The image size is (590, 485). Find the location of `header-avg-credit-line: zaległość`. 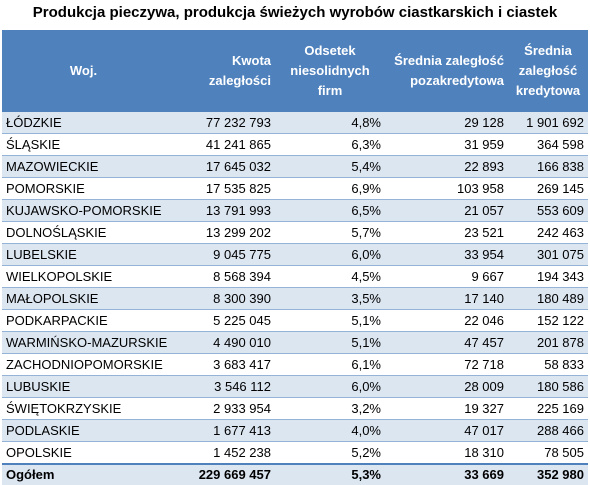

header-avg-credit-line: zaległość is located at coordinates (548, 70).